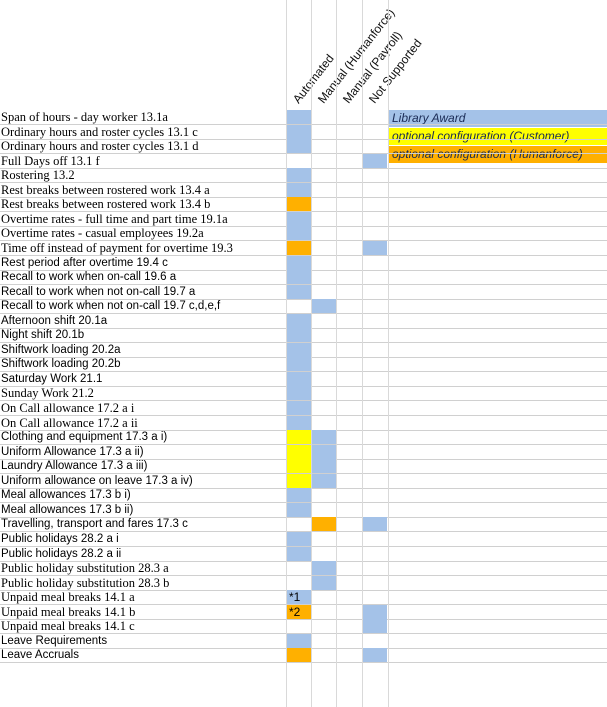  What do you see at coordinates (84, 437) in the screenshot?
I see `row-label: Clothing and equipment 17.3 a i)` at bounding box center [84, 437].